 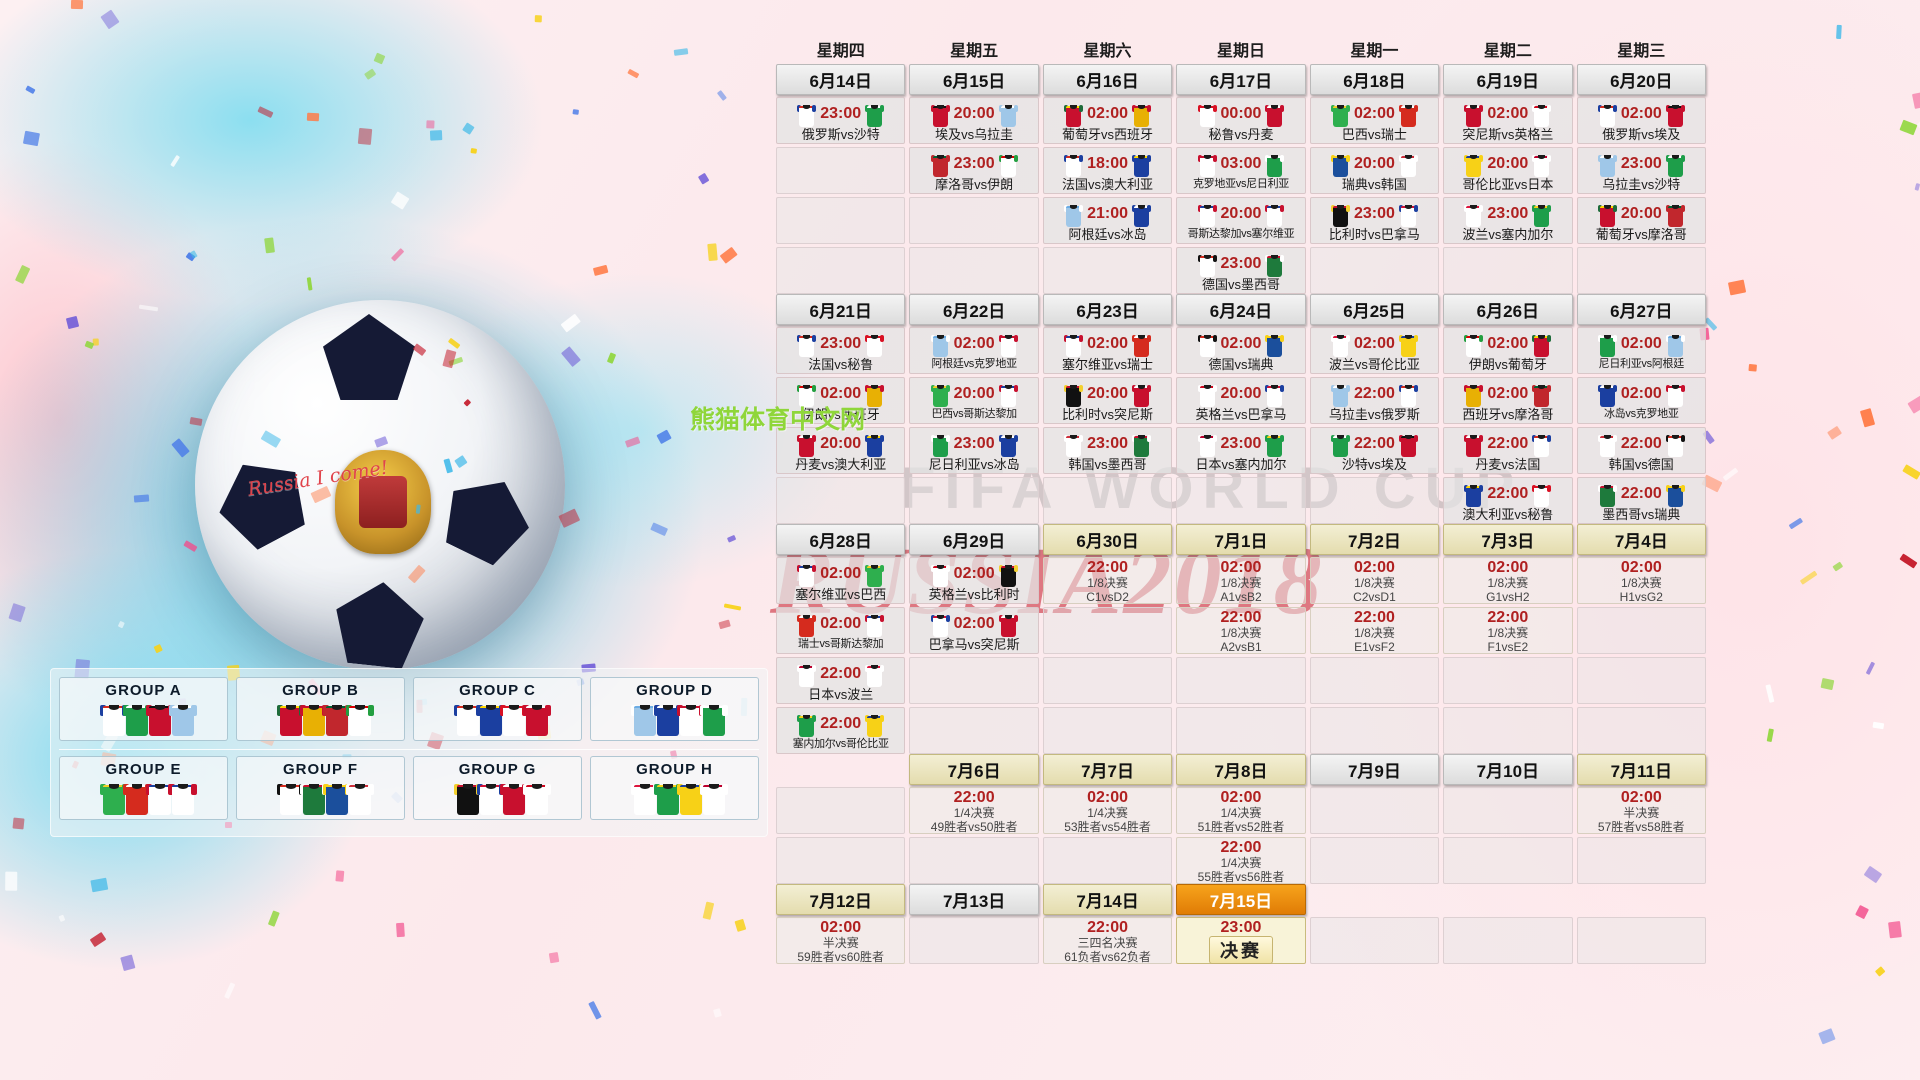 I want to click on knockout-match-cell: 02:00 1/8决赛 H1vsG2, so click(x=1641, y=580).